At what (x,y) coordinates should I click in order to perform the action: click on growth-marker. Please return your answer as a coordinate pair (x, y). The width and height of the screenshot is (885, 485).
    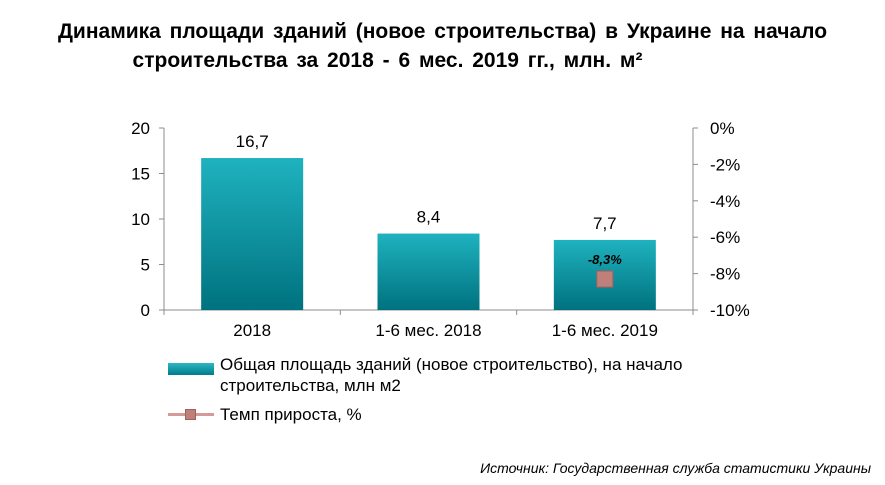
    Looking at the image, I should click on (605, 279).